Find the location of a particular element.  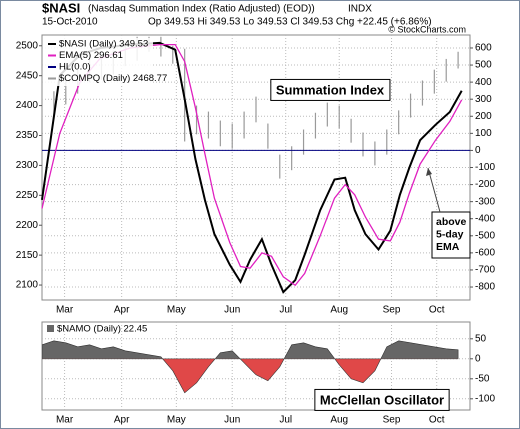

legend-label: $NASI (Daily) 349.53 is located at coordinates (103, 44).